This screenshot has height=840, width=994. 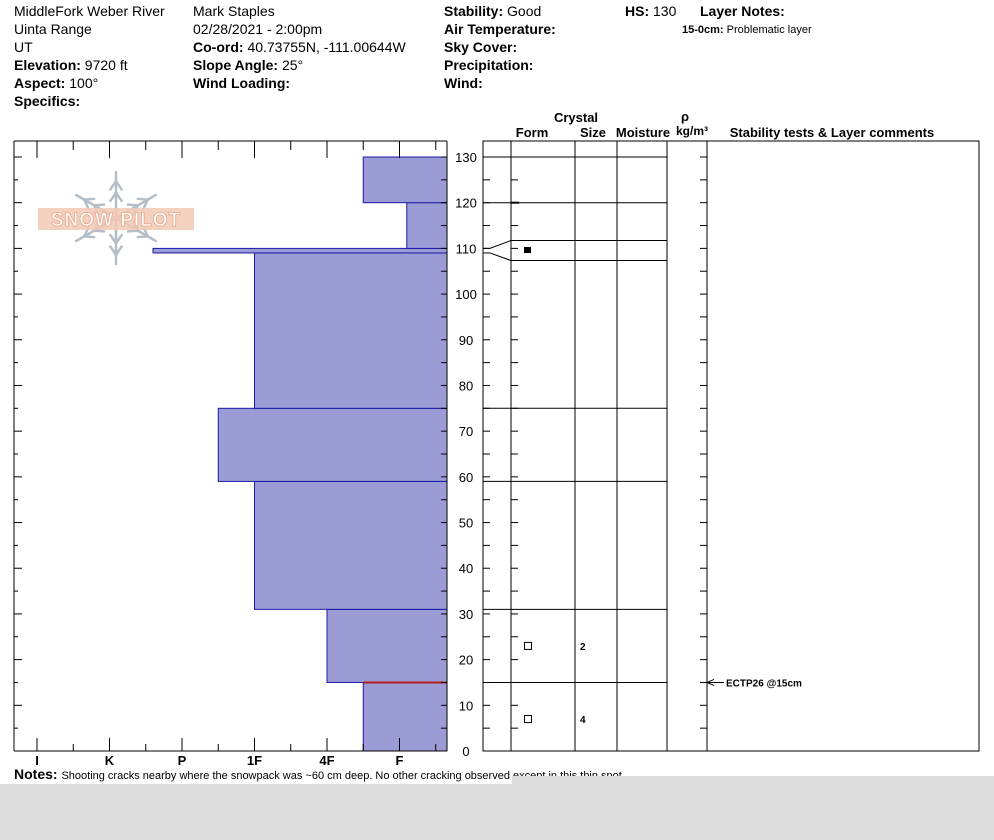 I want to click on footer-gutter, so click(x=497, y=812).